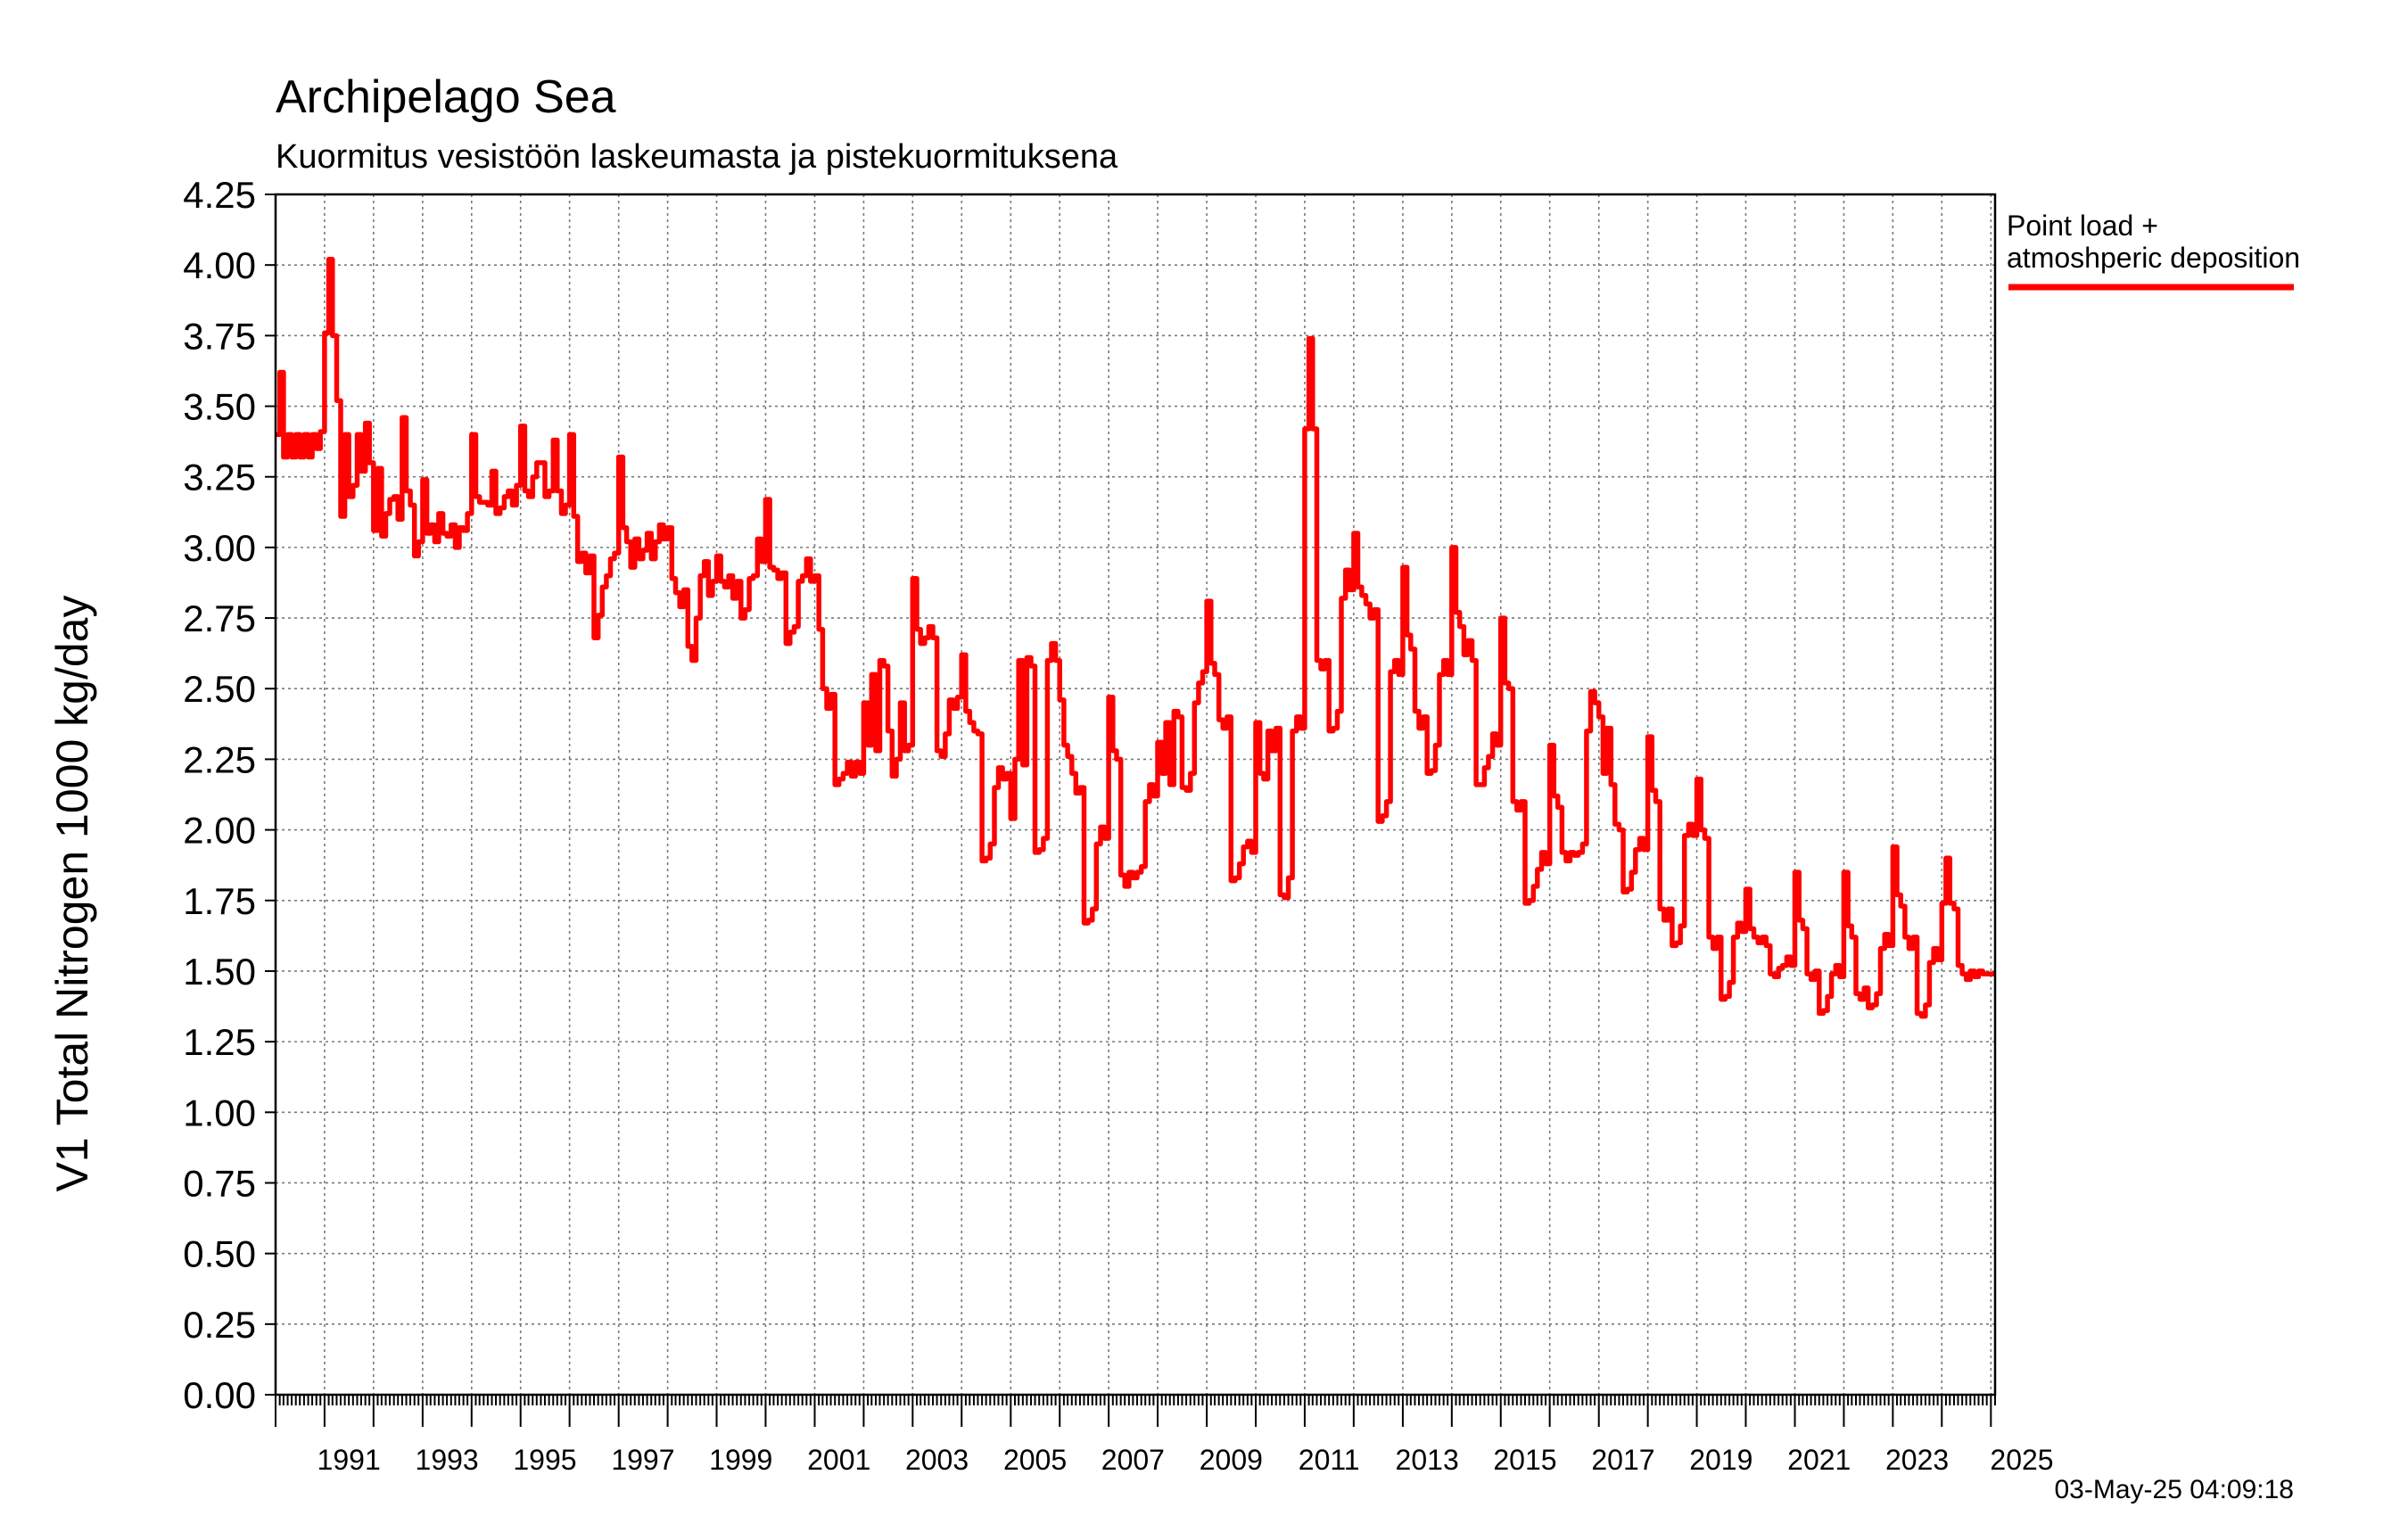  What do you see at coordinates (1329, 1460) in the screenshot?
I see `x-tick-label: 2011` at bounding box center [1329, 1460].